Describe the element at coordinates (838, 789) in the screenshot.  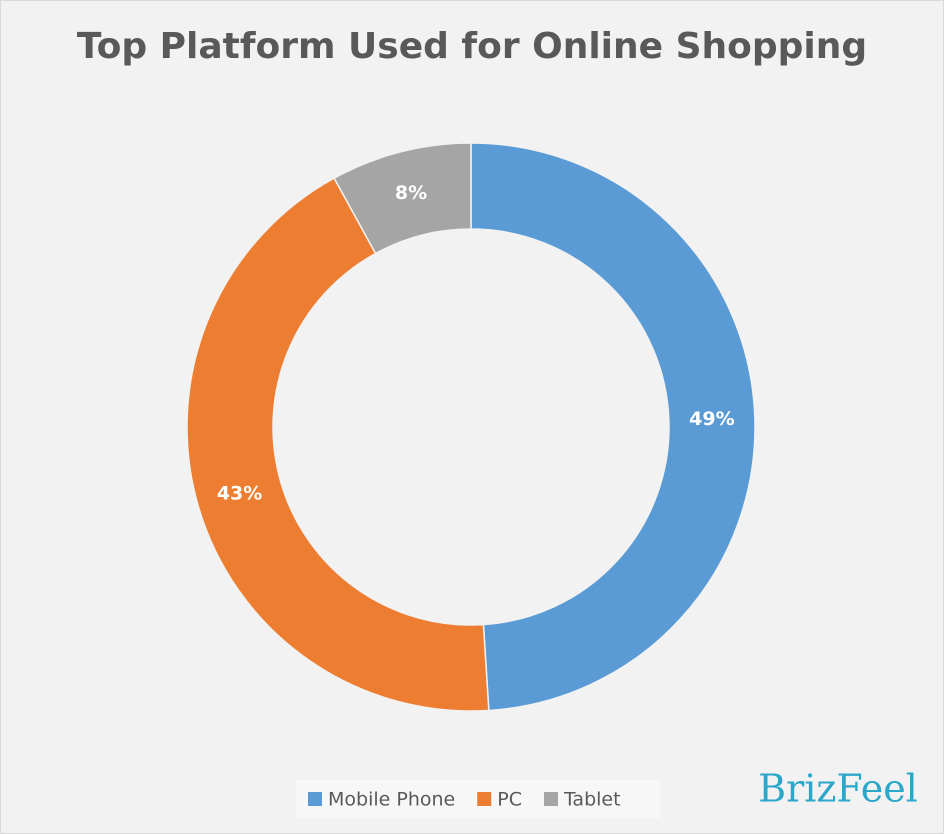
I see `watermark: BrizFeel` at that location.